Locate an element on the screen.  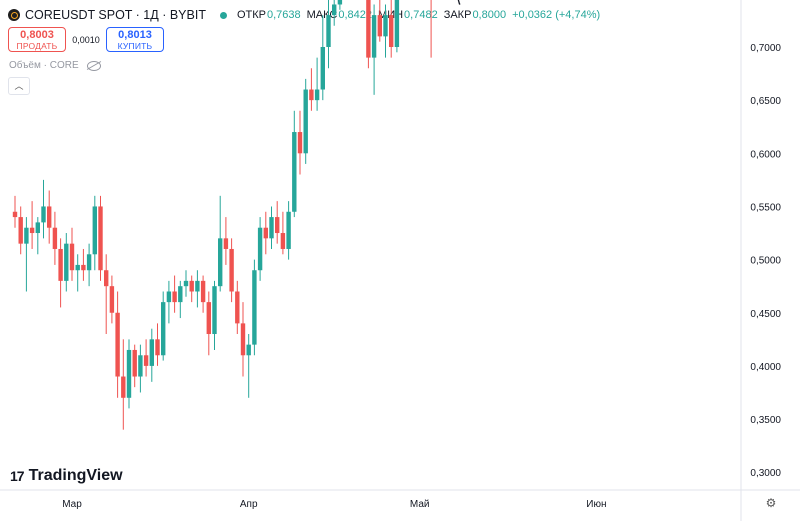
x-tick-label: Мар is located at coordinates (72, 504).